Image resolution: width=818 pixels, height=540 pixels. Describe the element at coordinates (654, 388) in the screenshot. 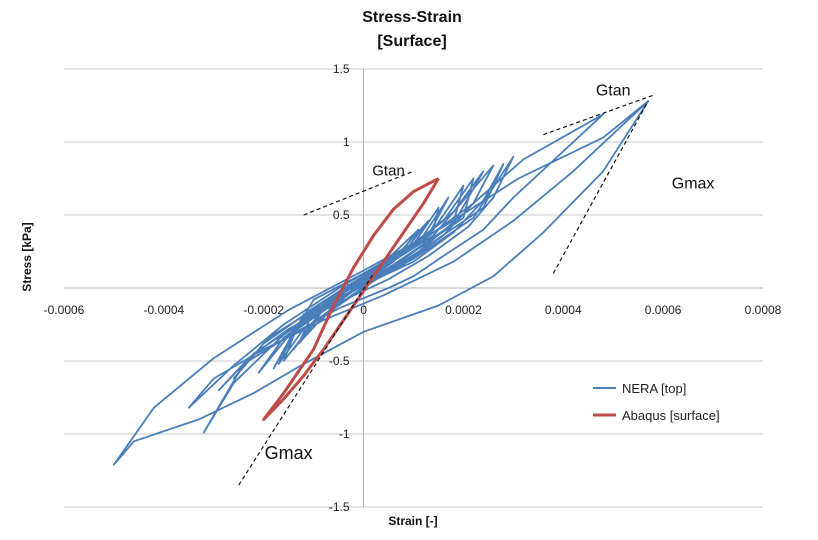

I see `legend-label: NERA [top]` at that location.